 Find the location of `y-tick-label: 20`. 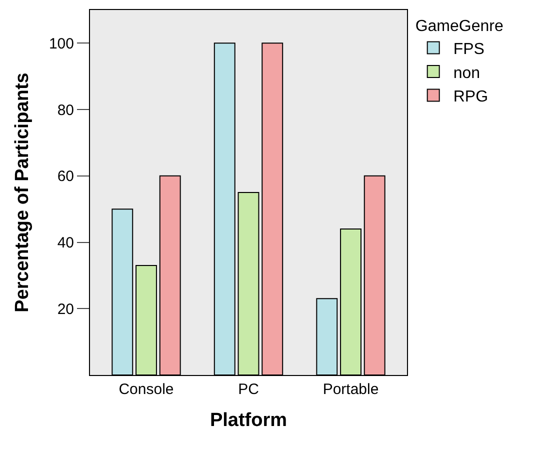

y-tick-label: 20 is located at coordinates (65, 309).